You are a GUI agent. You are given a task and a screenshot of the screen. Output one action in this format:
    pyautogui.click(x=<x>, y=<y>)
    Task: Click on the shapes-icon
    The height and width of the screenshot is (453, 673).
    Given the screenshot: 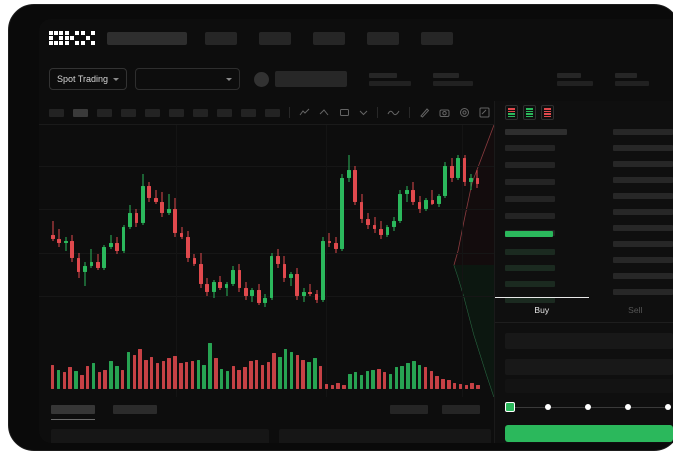 What is the action you would take?
    pyautogui.click(x=363, y=112)
    